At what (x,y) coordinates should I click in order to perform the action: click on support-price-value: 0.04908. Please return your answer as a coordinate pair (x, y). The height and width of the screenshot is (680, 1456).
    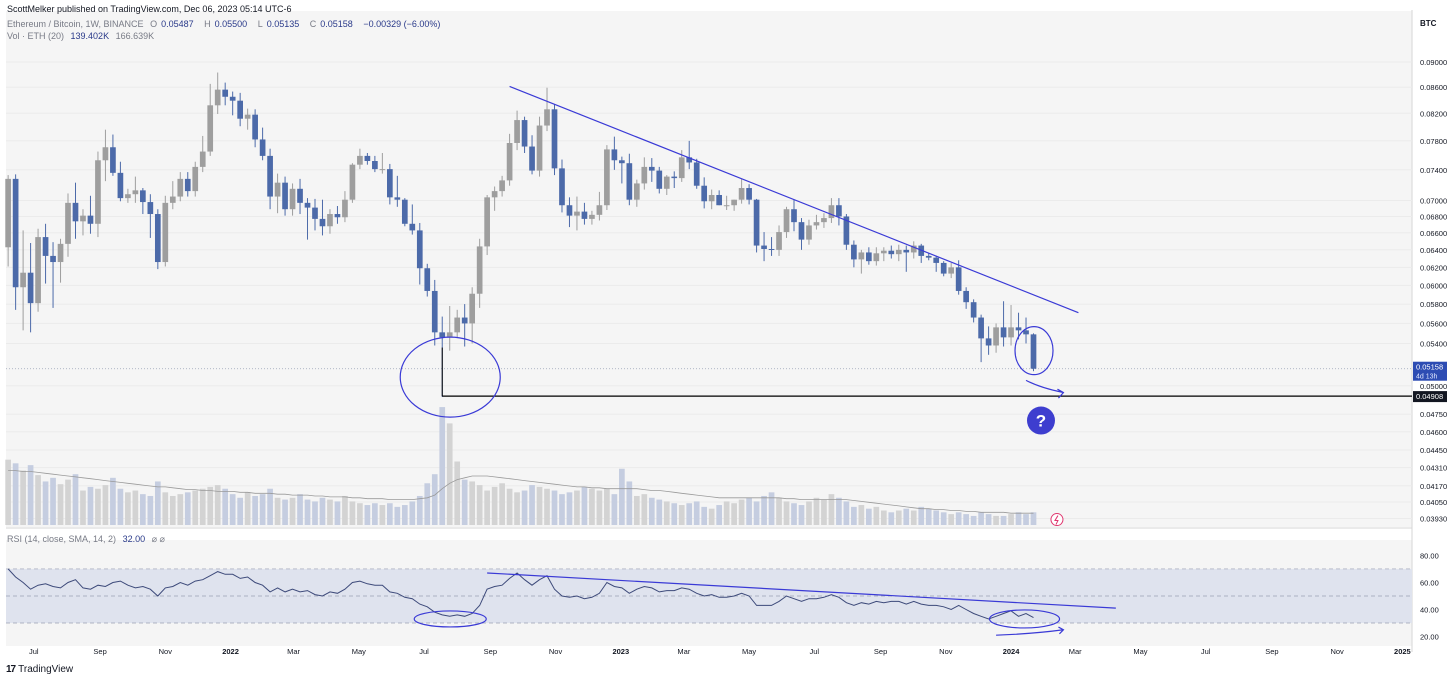
    Looking at the image, I should click on (1429, 396).